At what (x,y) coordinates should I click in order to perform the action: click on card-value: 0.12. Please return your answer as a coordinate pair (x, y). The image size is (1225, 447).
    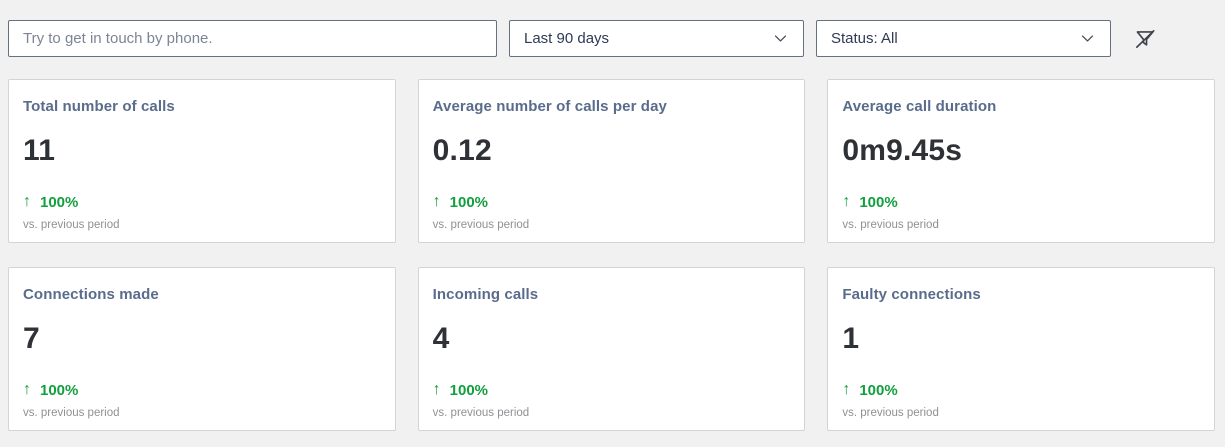
    Looking at the image, I should click on (462, 150).